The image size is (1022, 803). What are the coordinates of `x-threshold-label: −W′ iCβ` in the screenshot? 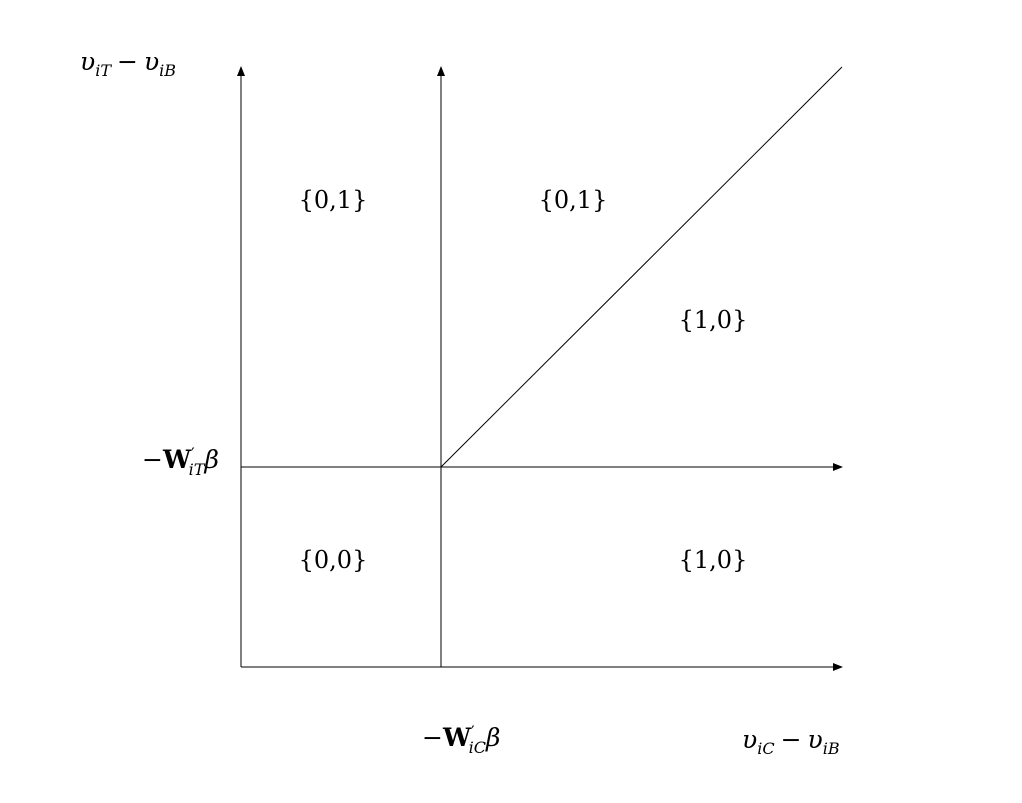 It's located at (461, 739).